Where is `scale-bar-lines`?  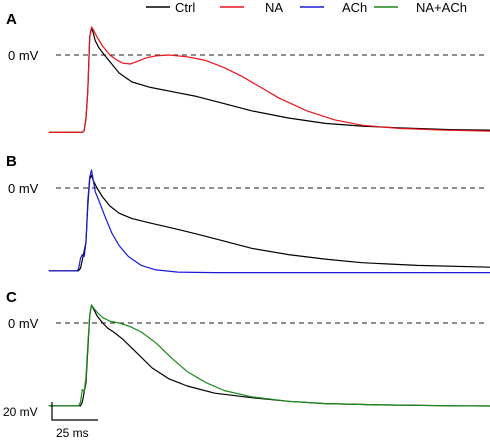
scale-bar-lines is located at coordinates (74, 411).